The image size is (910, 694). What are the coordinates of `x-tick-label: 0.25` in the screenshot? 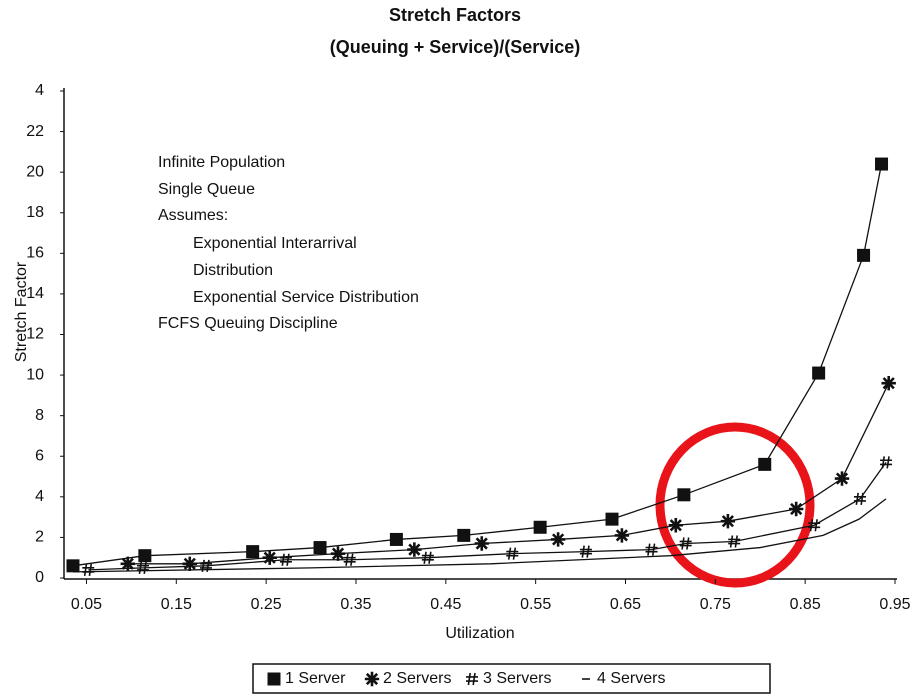 It's located at (266, 604).